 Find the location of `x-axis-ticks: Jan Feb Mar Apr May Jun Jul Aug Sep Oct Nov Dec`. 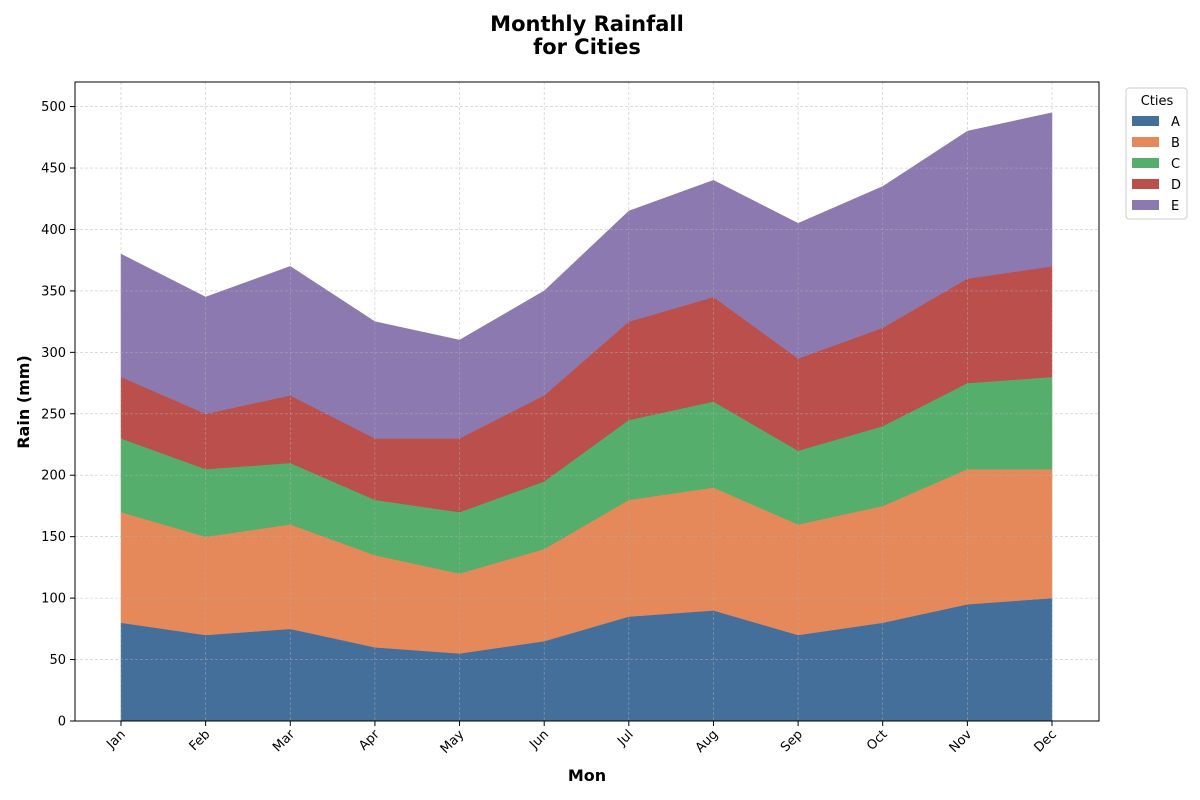

x-axis-ticks: Jan Feb Mar Apr May Jun Jul Aug Sep Oct Nov Dec is located at coordinates (581, 739).